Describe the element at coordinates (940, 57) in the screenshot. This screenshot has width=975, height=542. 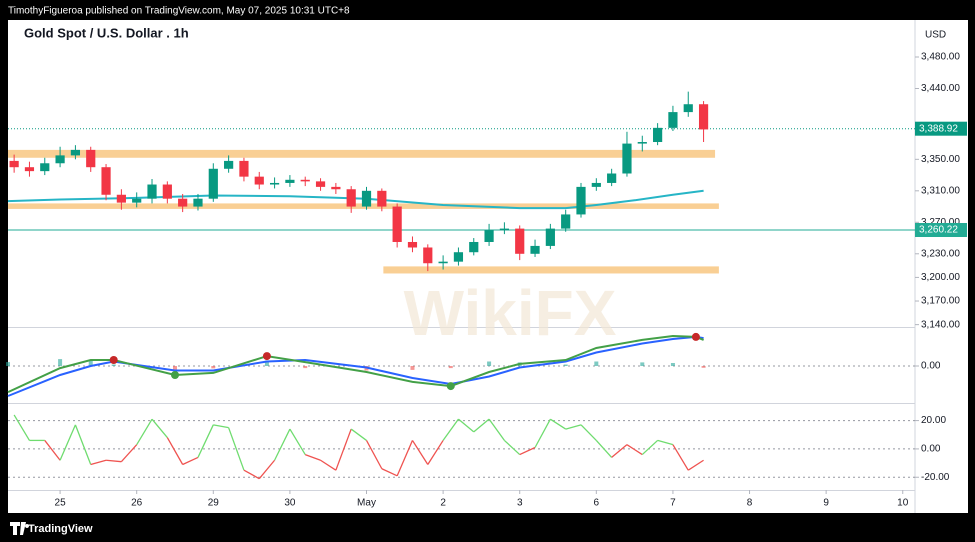
I see `y-tick-label: 3,480.00` at that location.